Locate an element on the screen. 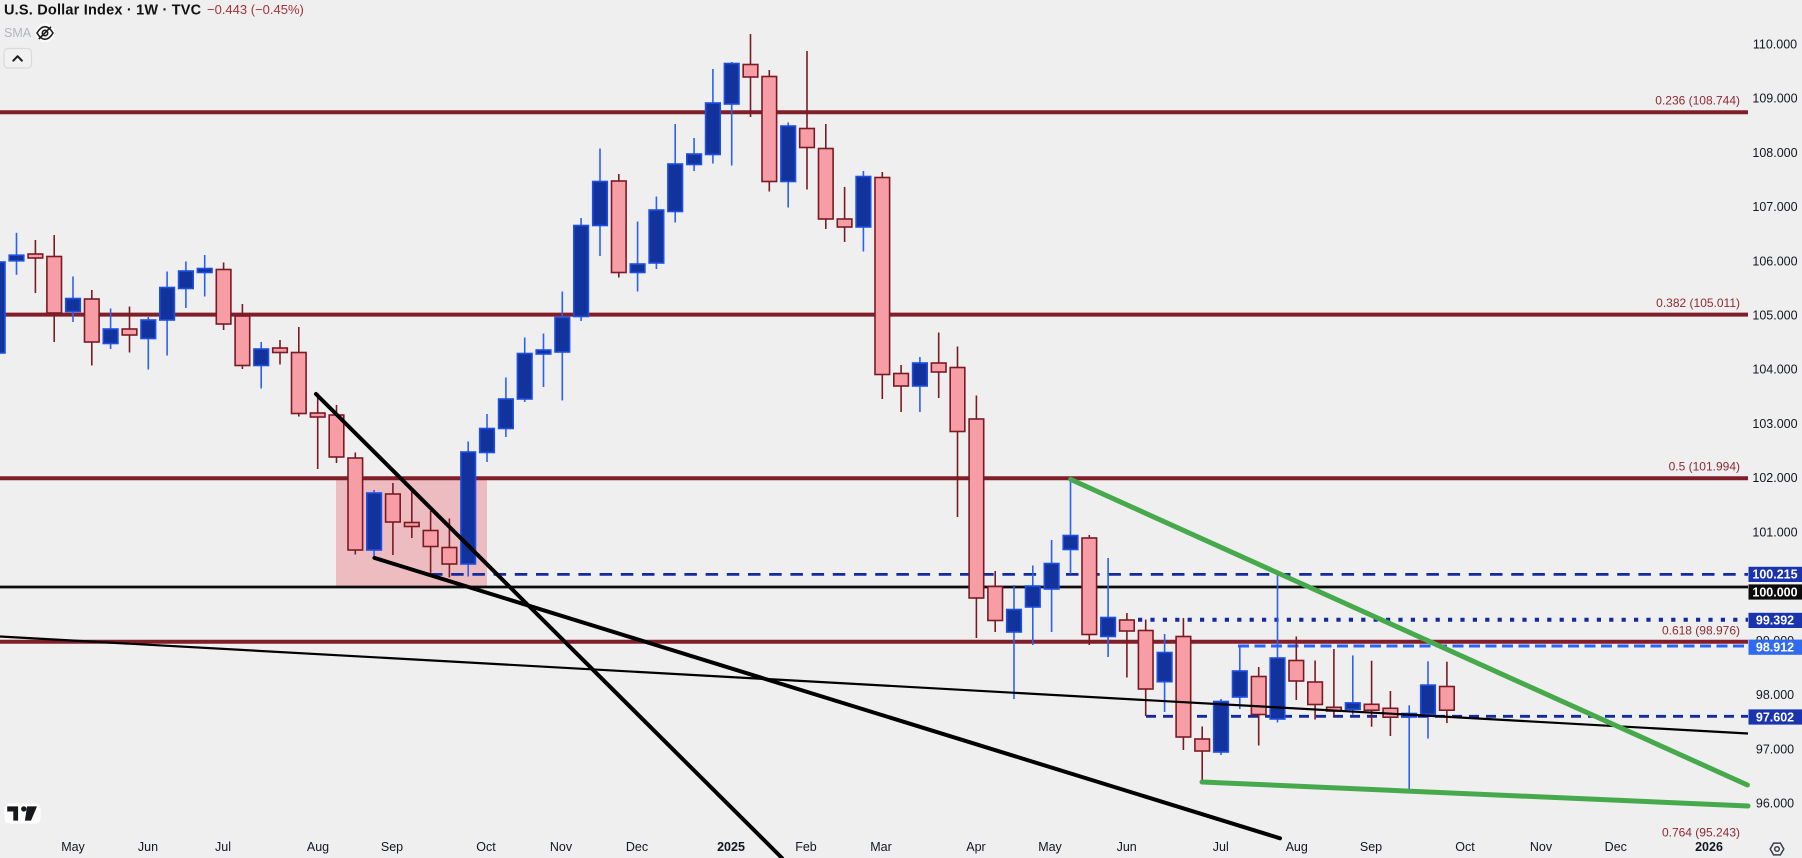 This screenshot has width=1802, height=858. svg-text: 0.618 (98.976) is located at coordinates (1701, 630).